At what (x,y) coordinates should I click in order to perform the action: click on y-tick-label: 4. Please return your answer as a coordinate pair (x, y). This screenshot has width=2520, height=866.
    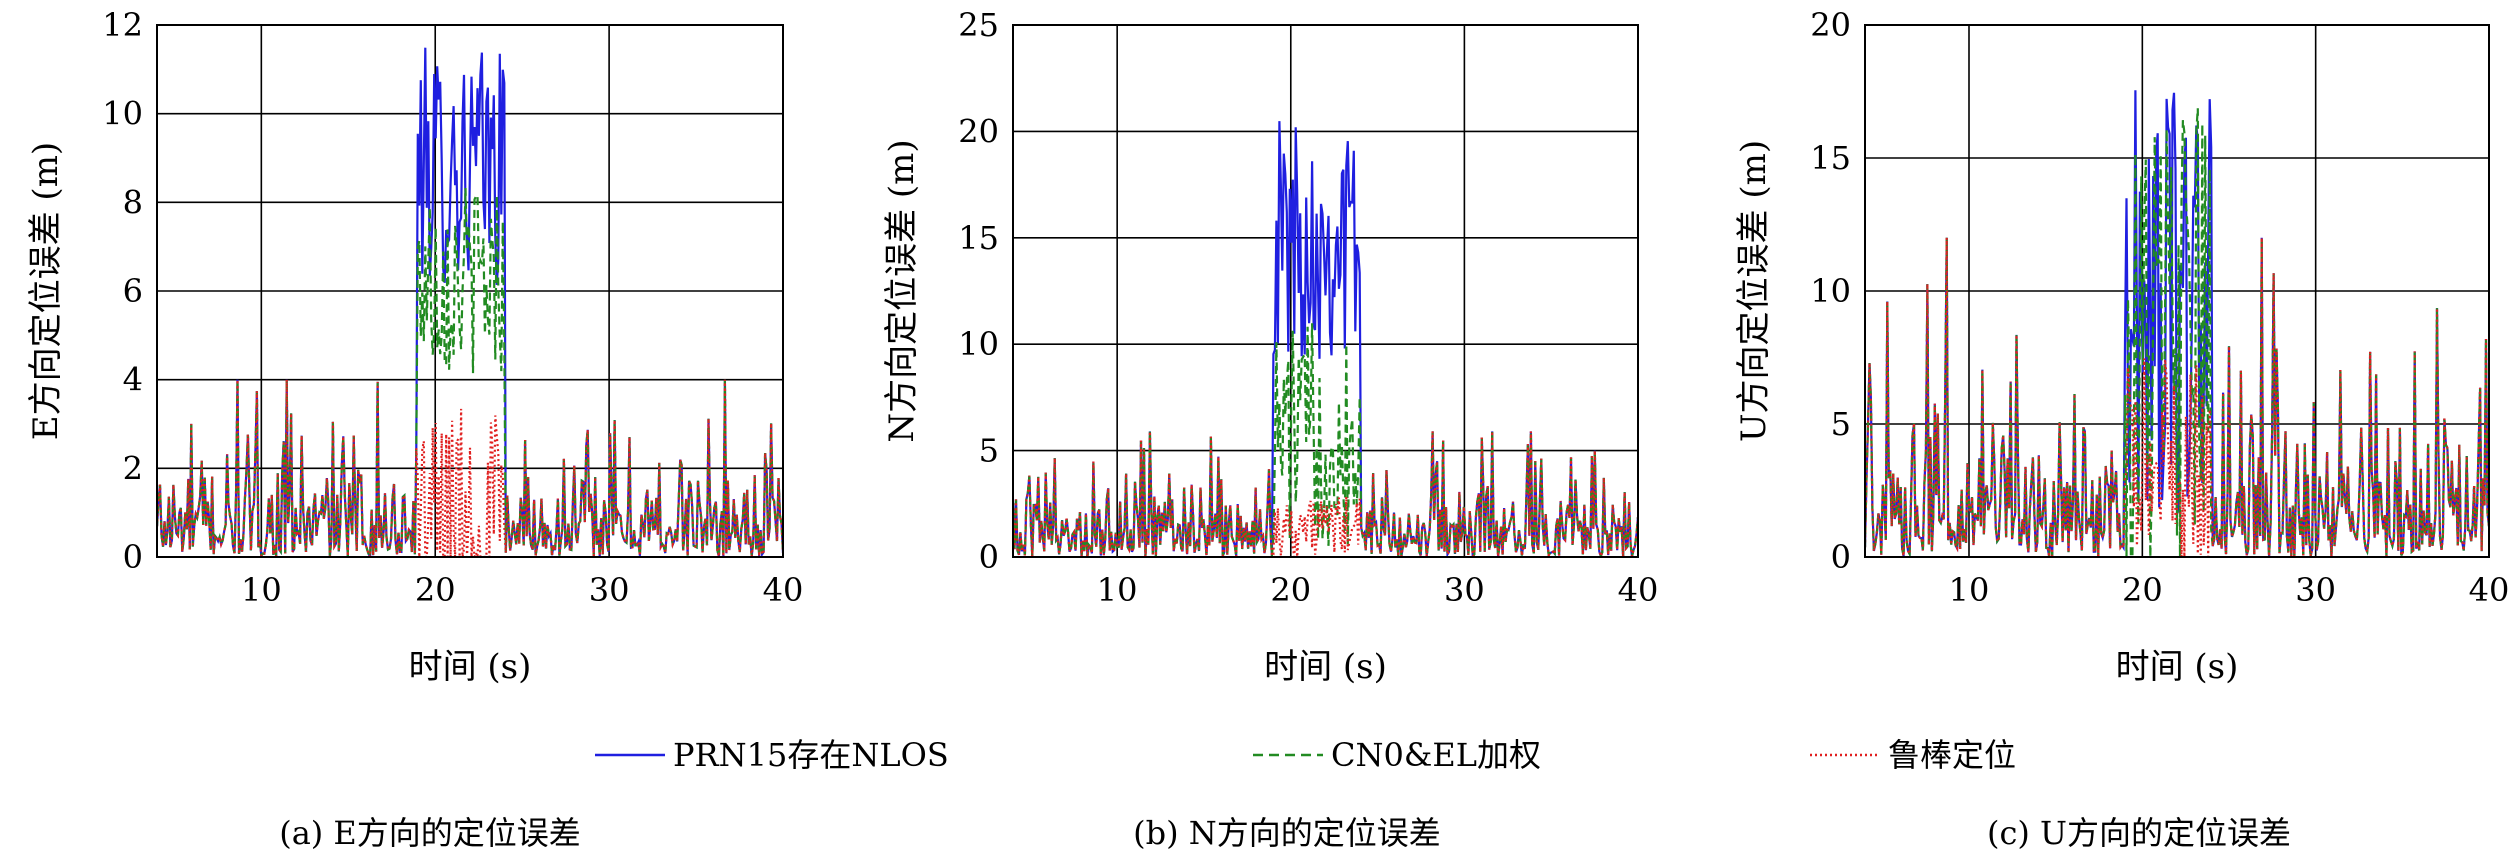
    Looking at the image, I should click on (133, 380).